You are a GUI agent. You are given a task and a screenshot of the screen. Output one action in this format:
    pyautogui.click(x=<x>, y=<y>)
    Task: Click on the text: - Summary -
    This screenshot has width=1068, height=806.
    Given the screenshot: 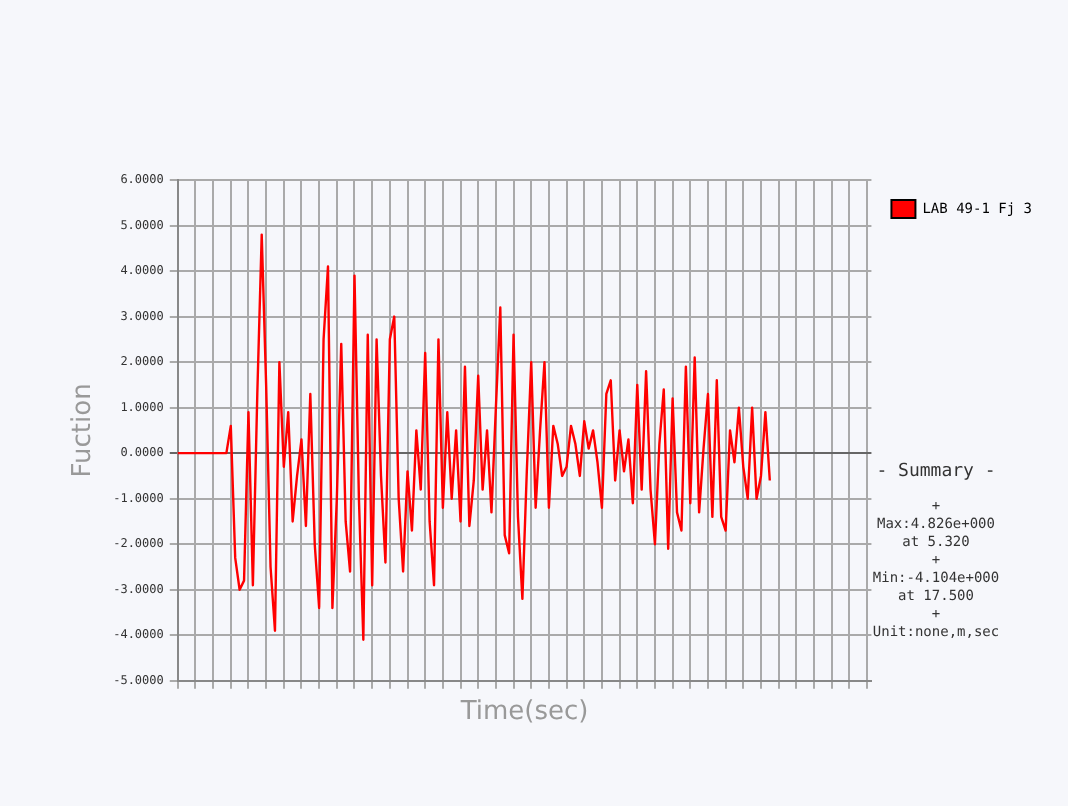 What is the action you would take?
    pyautogui.click(x=936, y=472)
    